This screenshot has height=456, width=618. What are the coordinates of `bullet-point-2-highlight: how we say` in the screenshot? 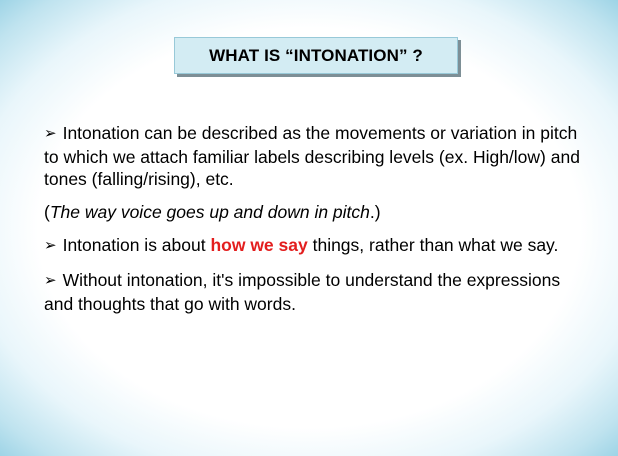 It's located at (259, 245).